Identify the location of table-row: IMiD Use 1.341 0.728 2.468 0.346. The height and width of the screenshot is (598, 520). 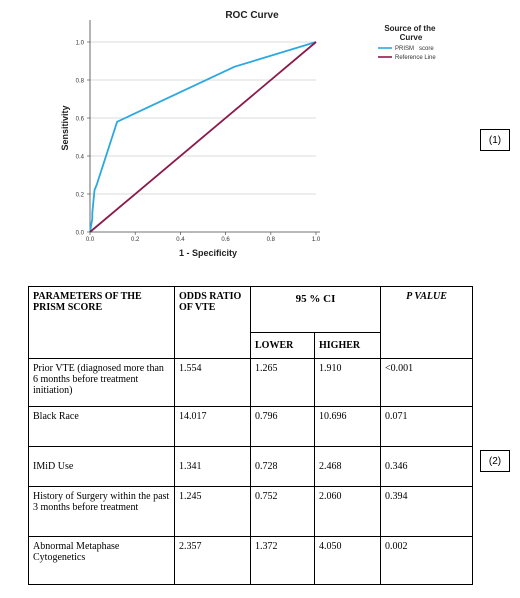
(251, 466).